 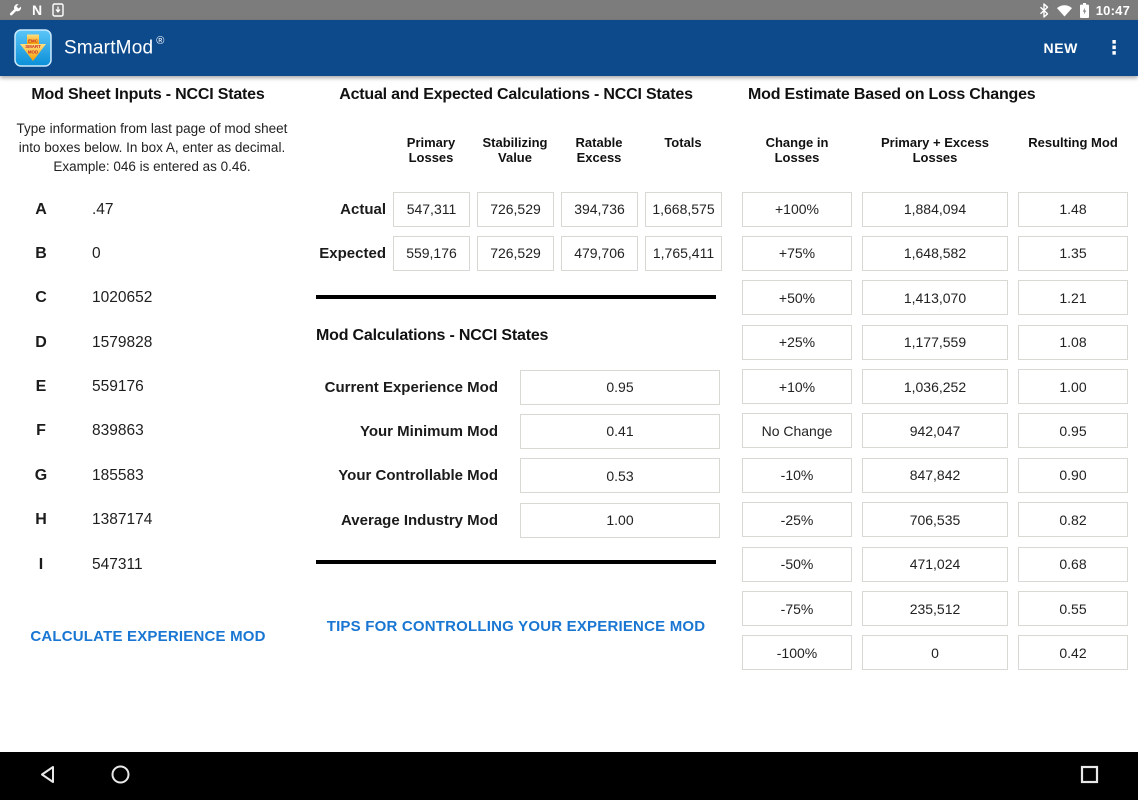 What do you see at coordinates (41, 253) in the screenshot?
I see `input-label: B` at bounding box center [41, 253].